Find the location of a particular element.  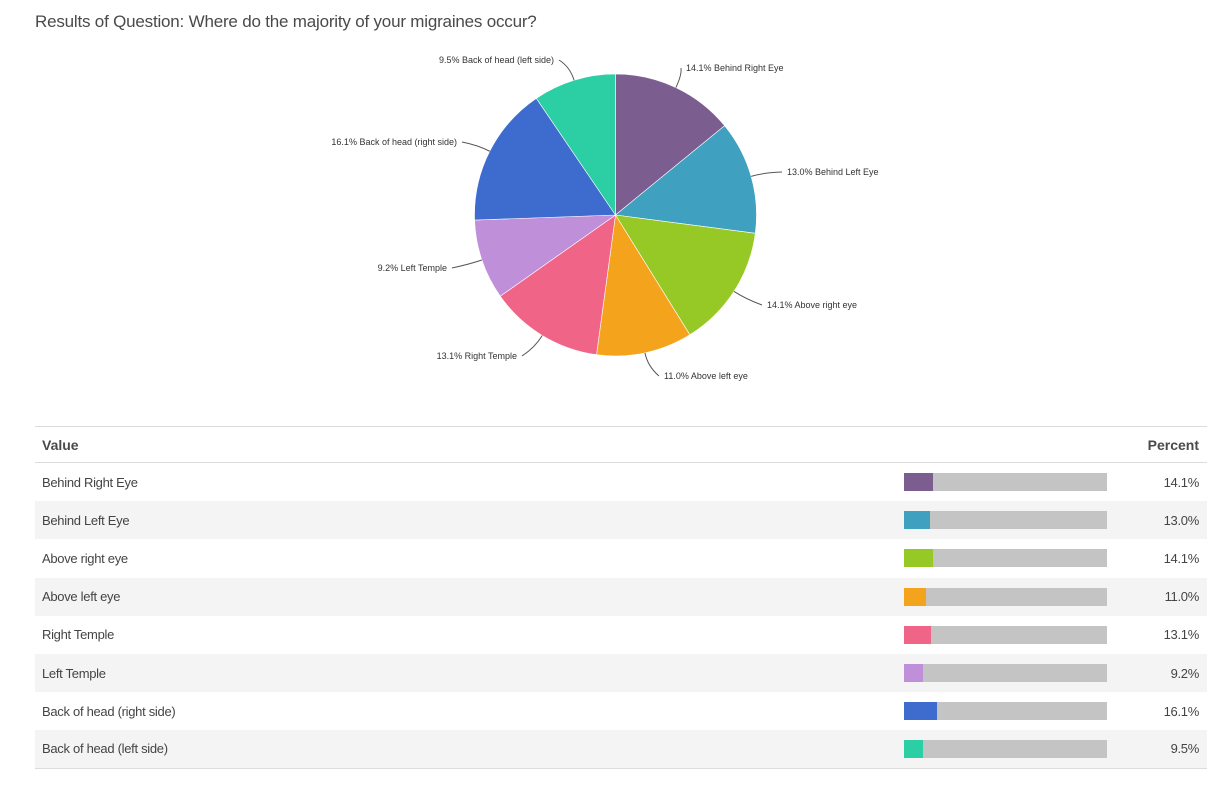

row-label: Back of head (left side) is located at coordinates (105, 749).